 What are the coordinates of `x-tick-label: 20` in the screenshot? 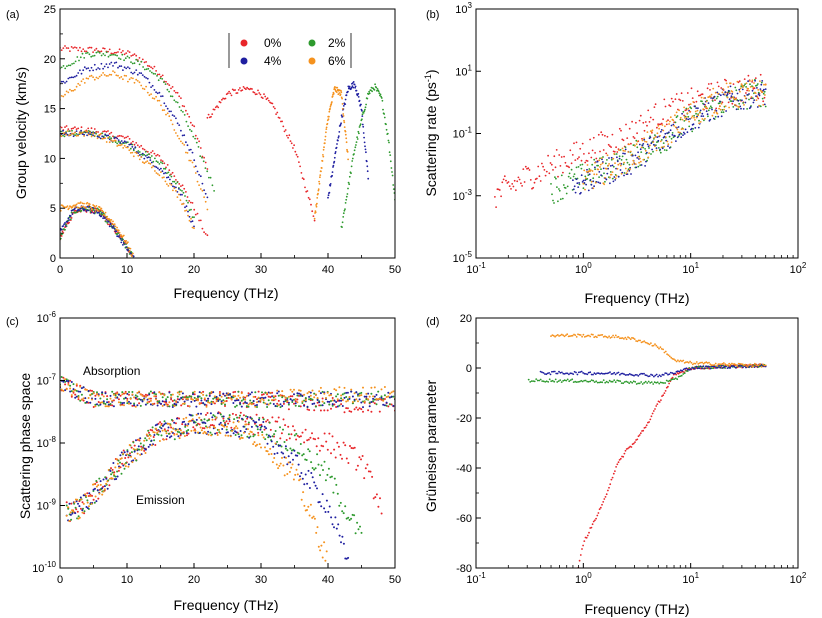 It's located at (194, 270).